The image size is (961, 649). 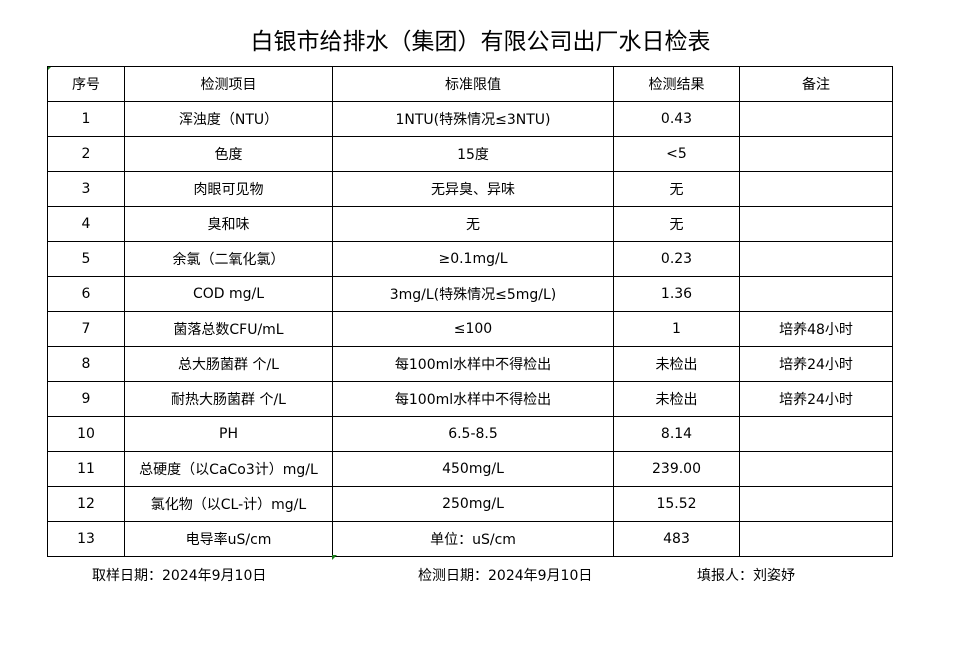 I want to click on table-row: 9 耐热大肠菌群 个/L 每100ml水样中不得检出 未检出 培养24小时, so click(x=470, y=399).